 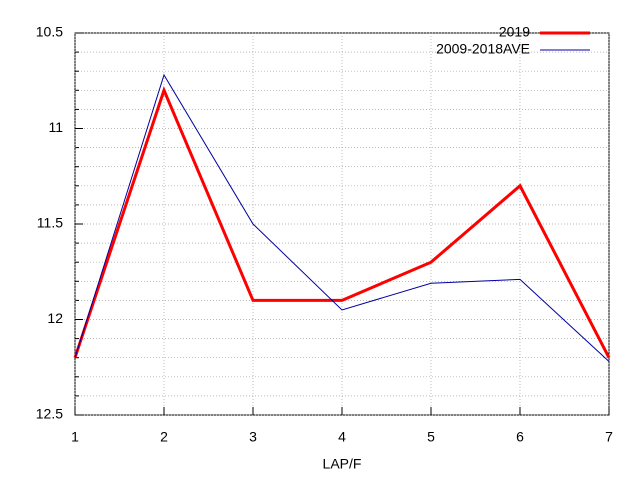 I want to click on x-tick-label: 7, so click(x=609, y=437).